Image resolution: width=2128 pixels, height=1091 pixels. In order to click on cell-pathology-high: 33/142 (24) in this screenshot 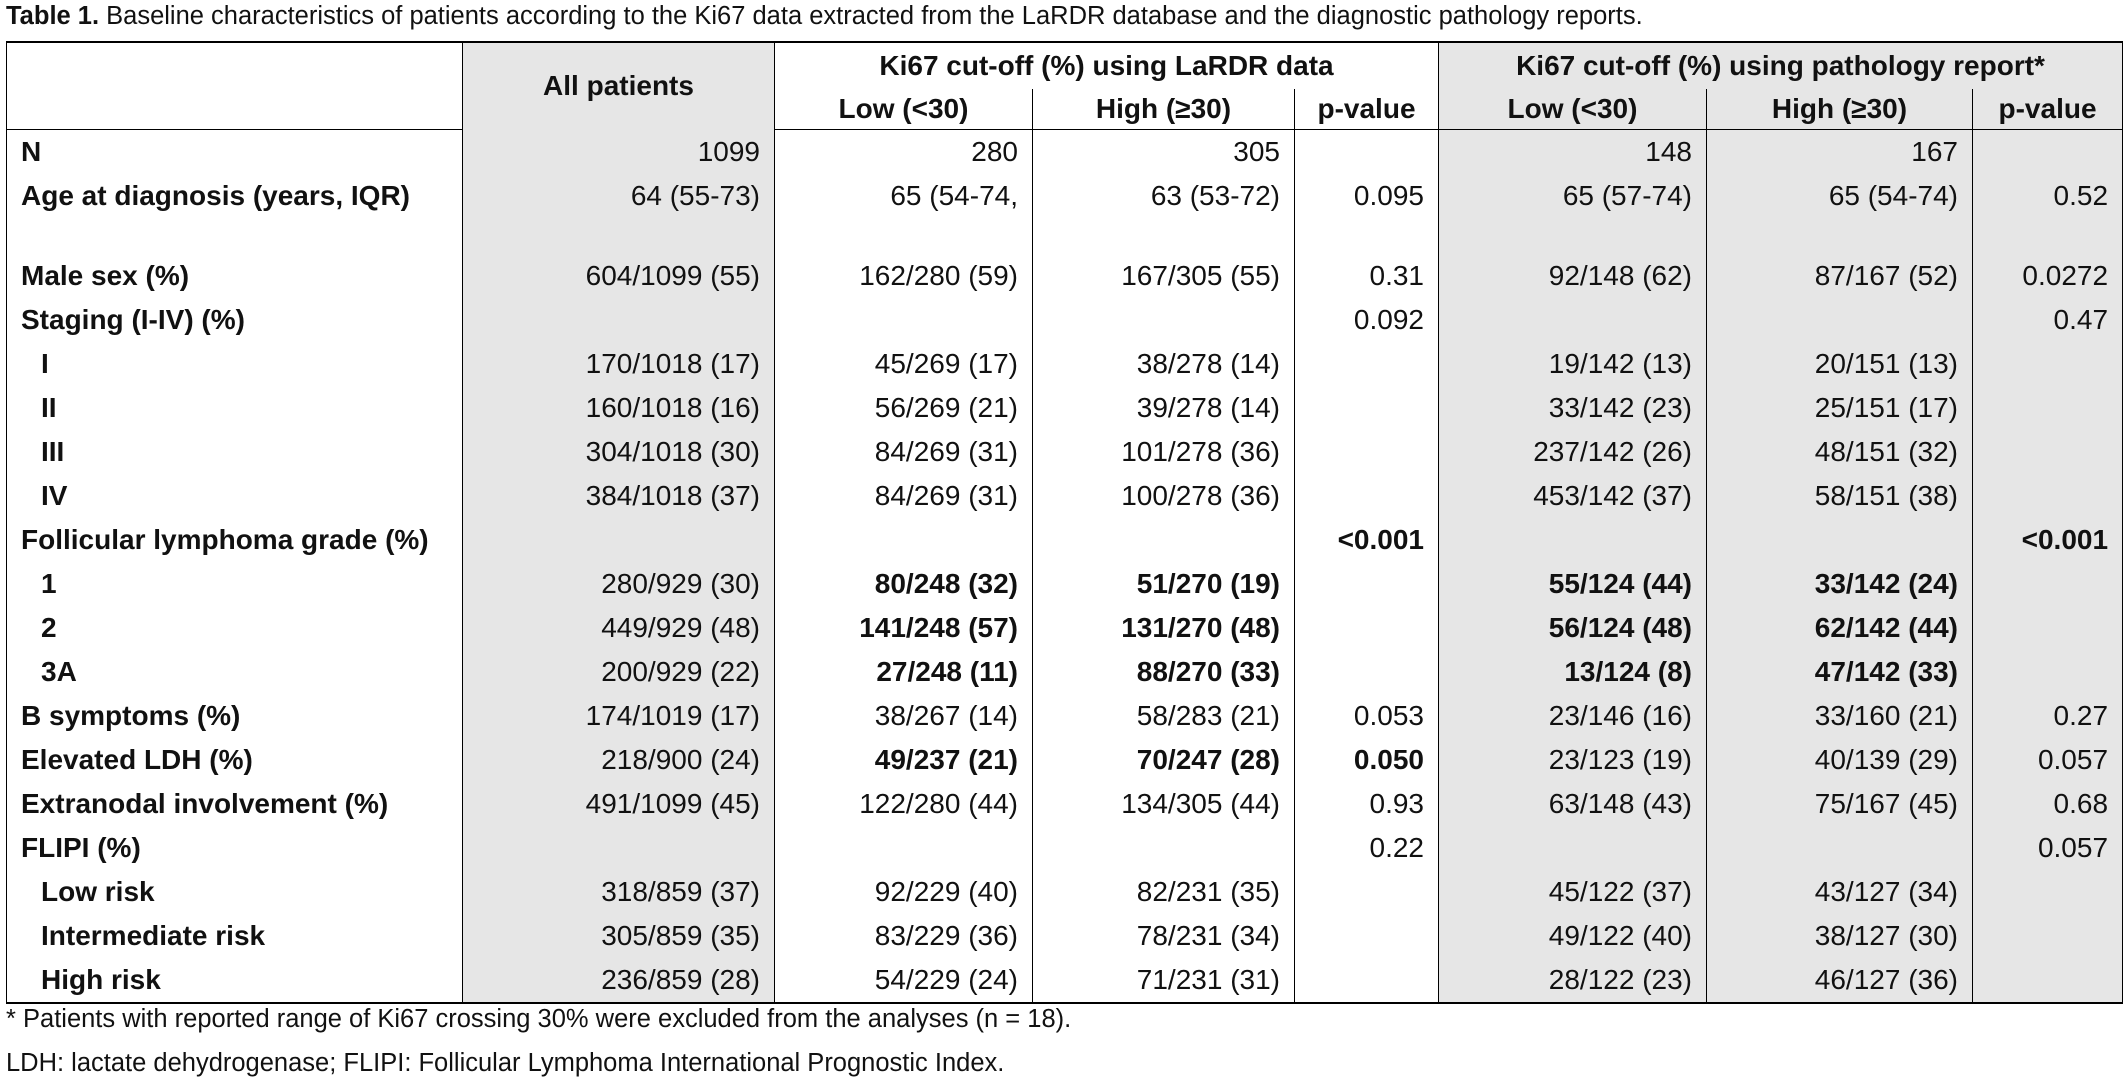, I will do `click(1839, 584)`.